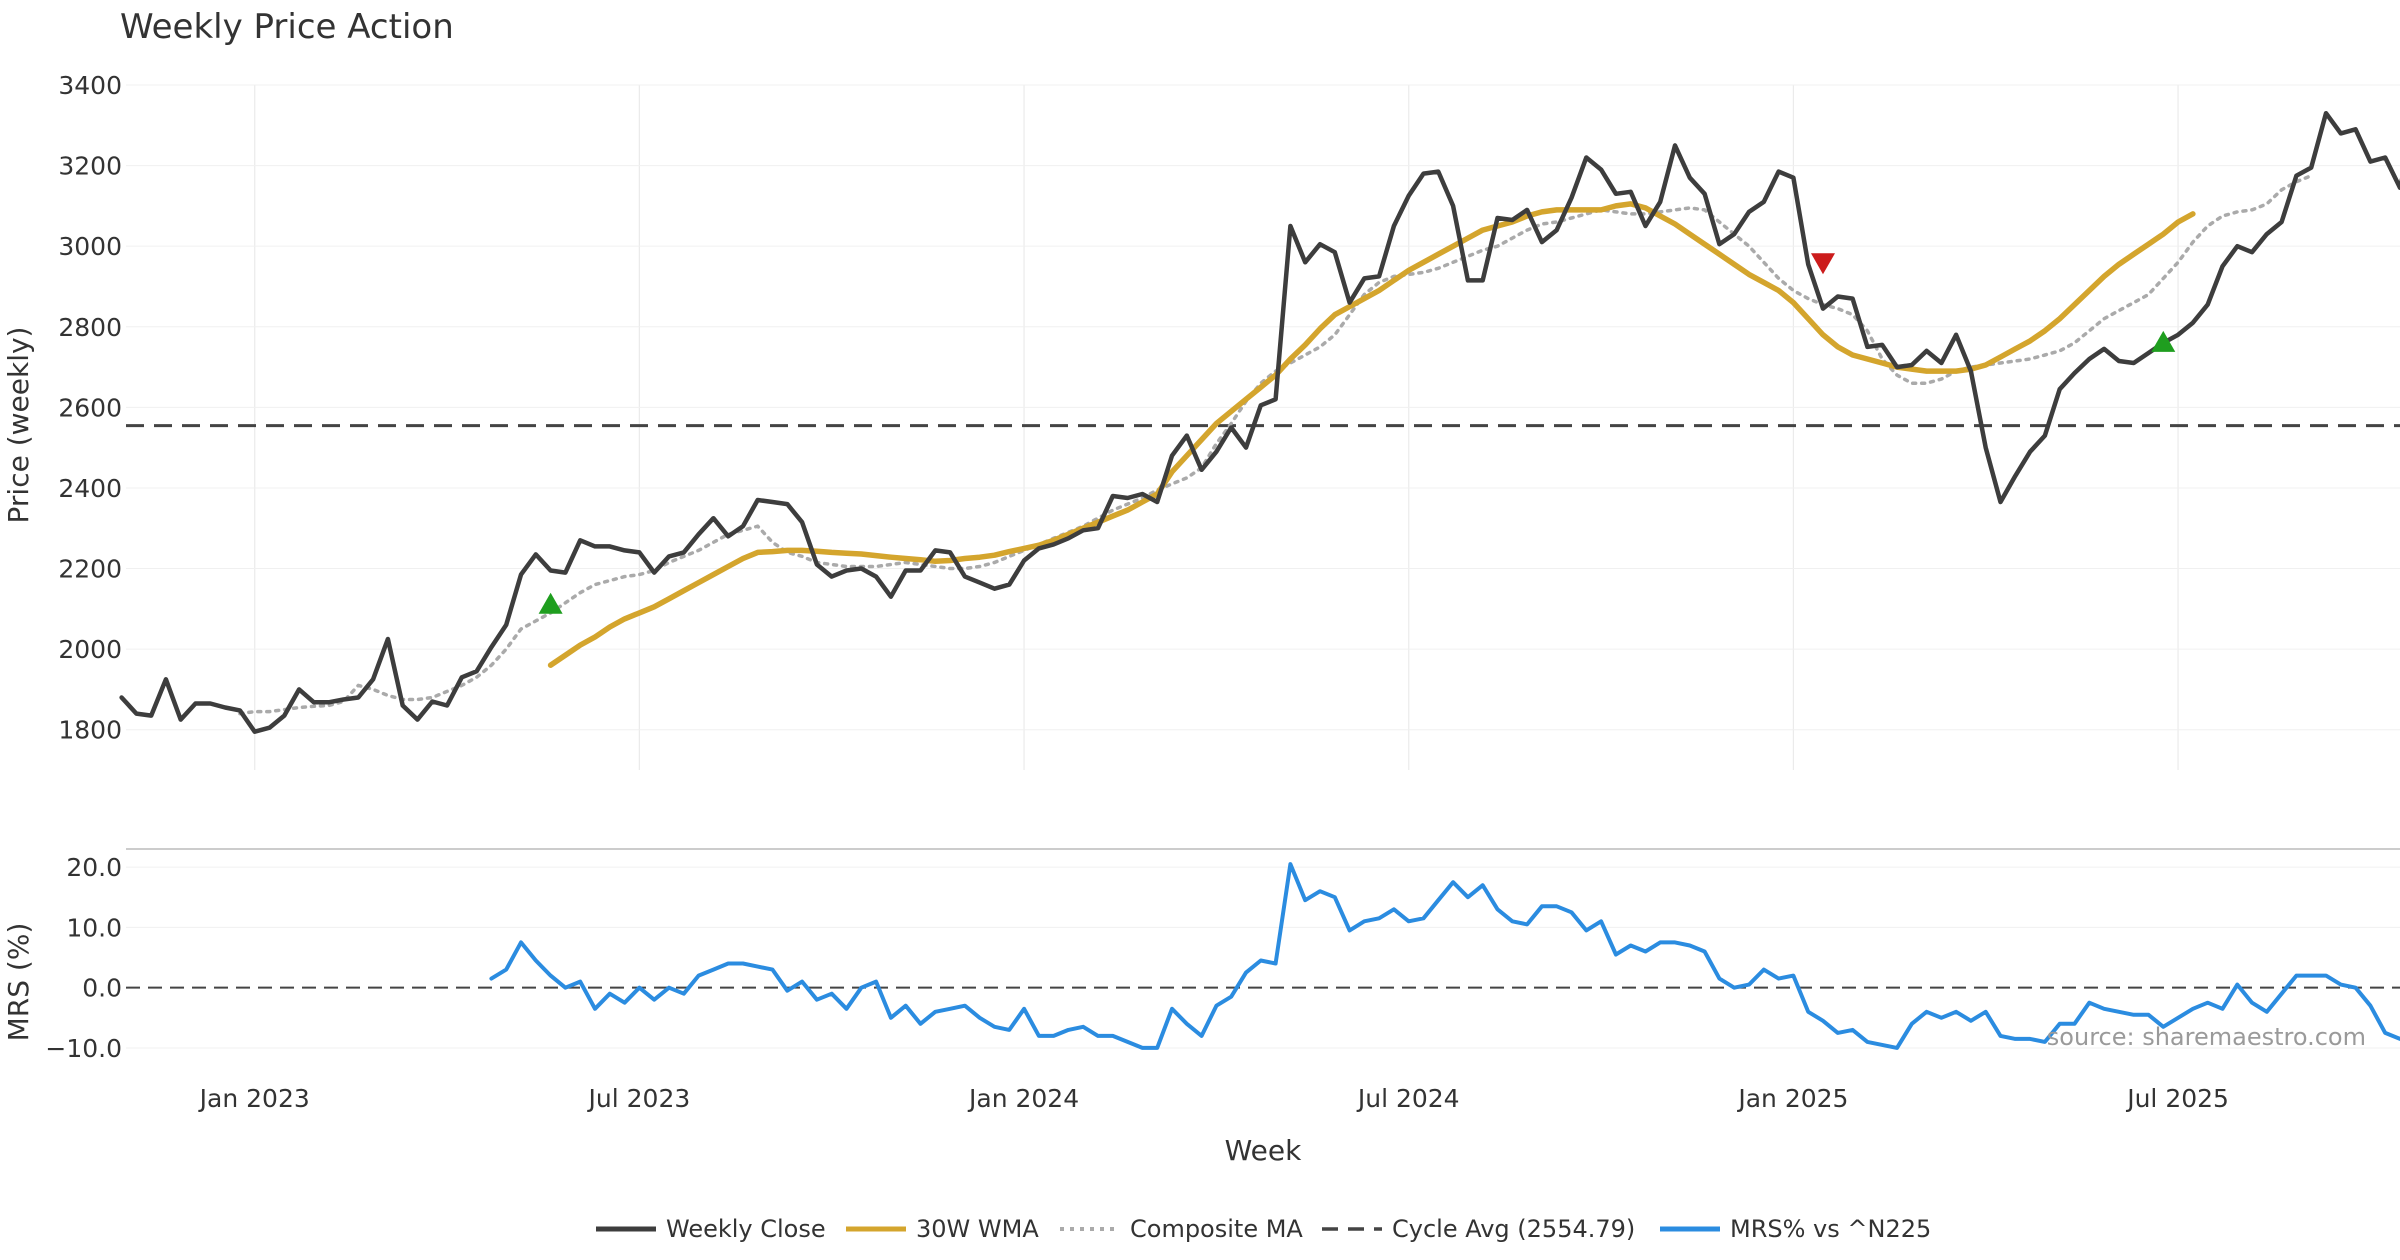  I want to click on price-y-axis-ticks: 1800 2000 2200 2400 2600 2800 3000 3200 3400, so click(90, 408).